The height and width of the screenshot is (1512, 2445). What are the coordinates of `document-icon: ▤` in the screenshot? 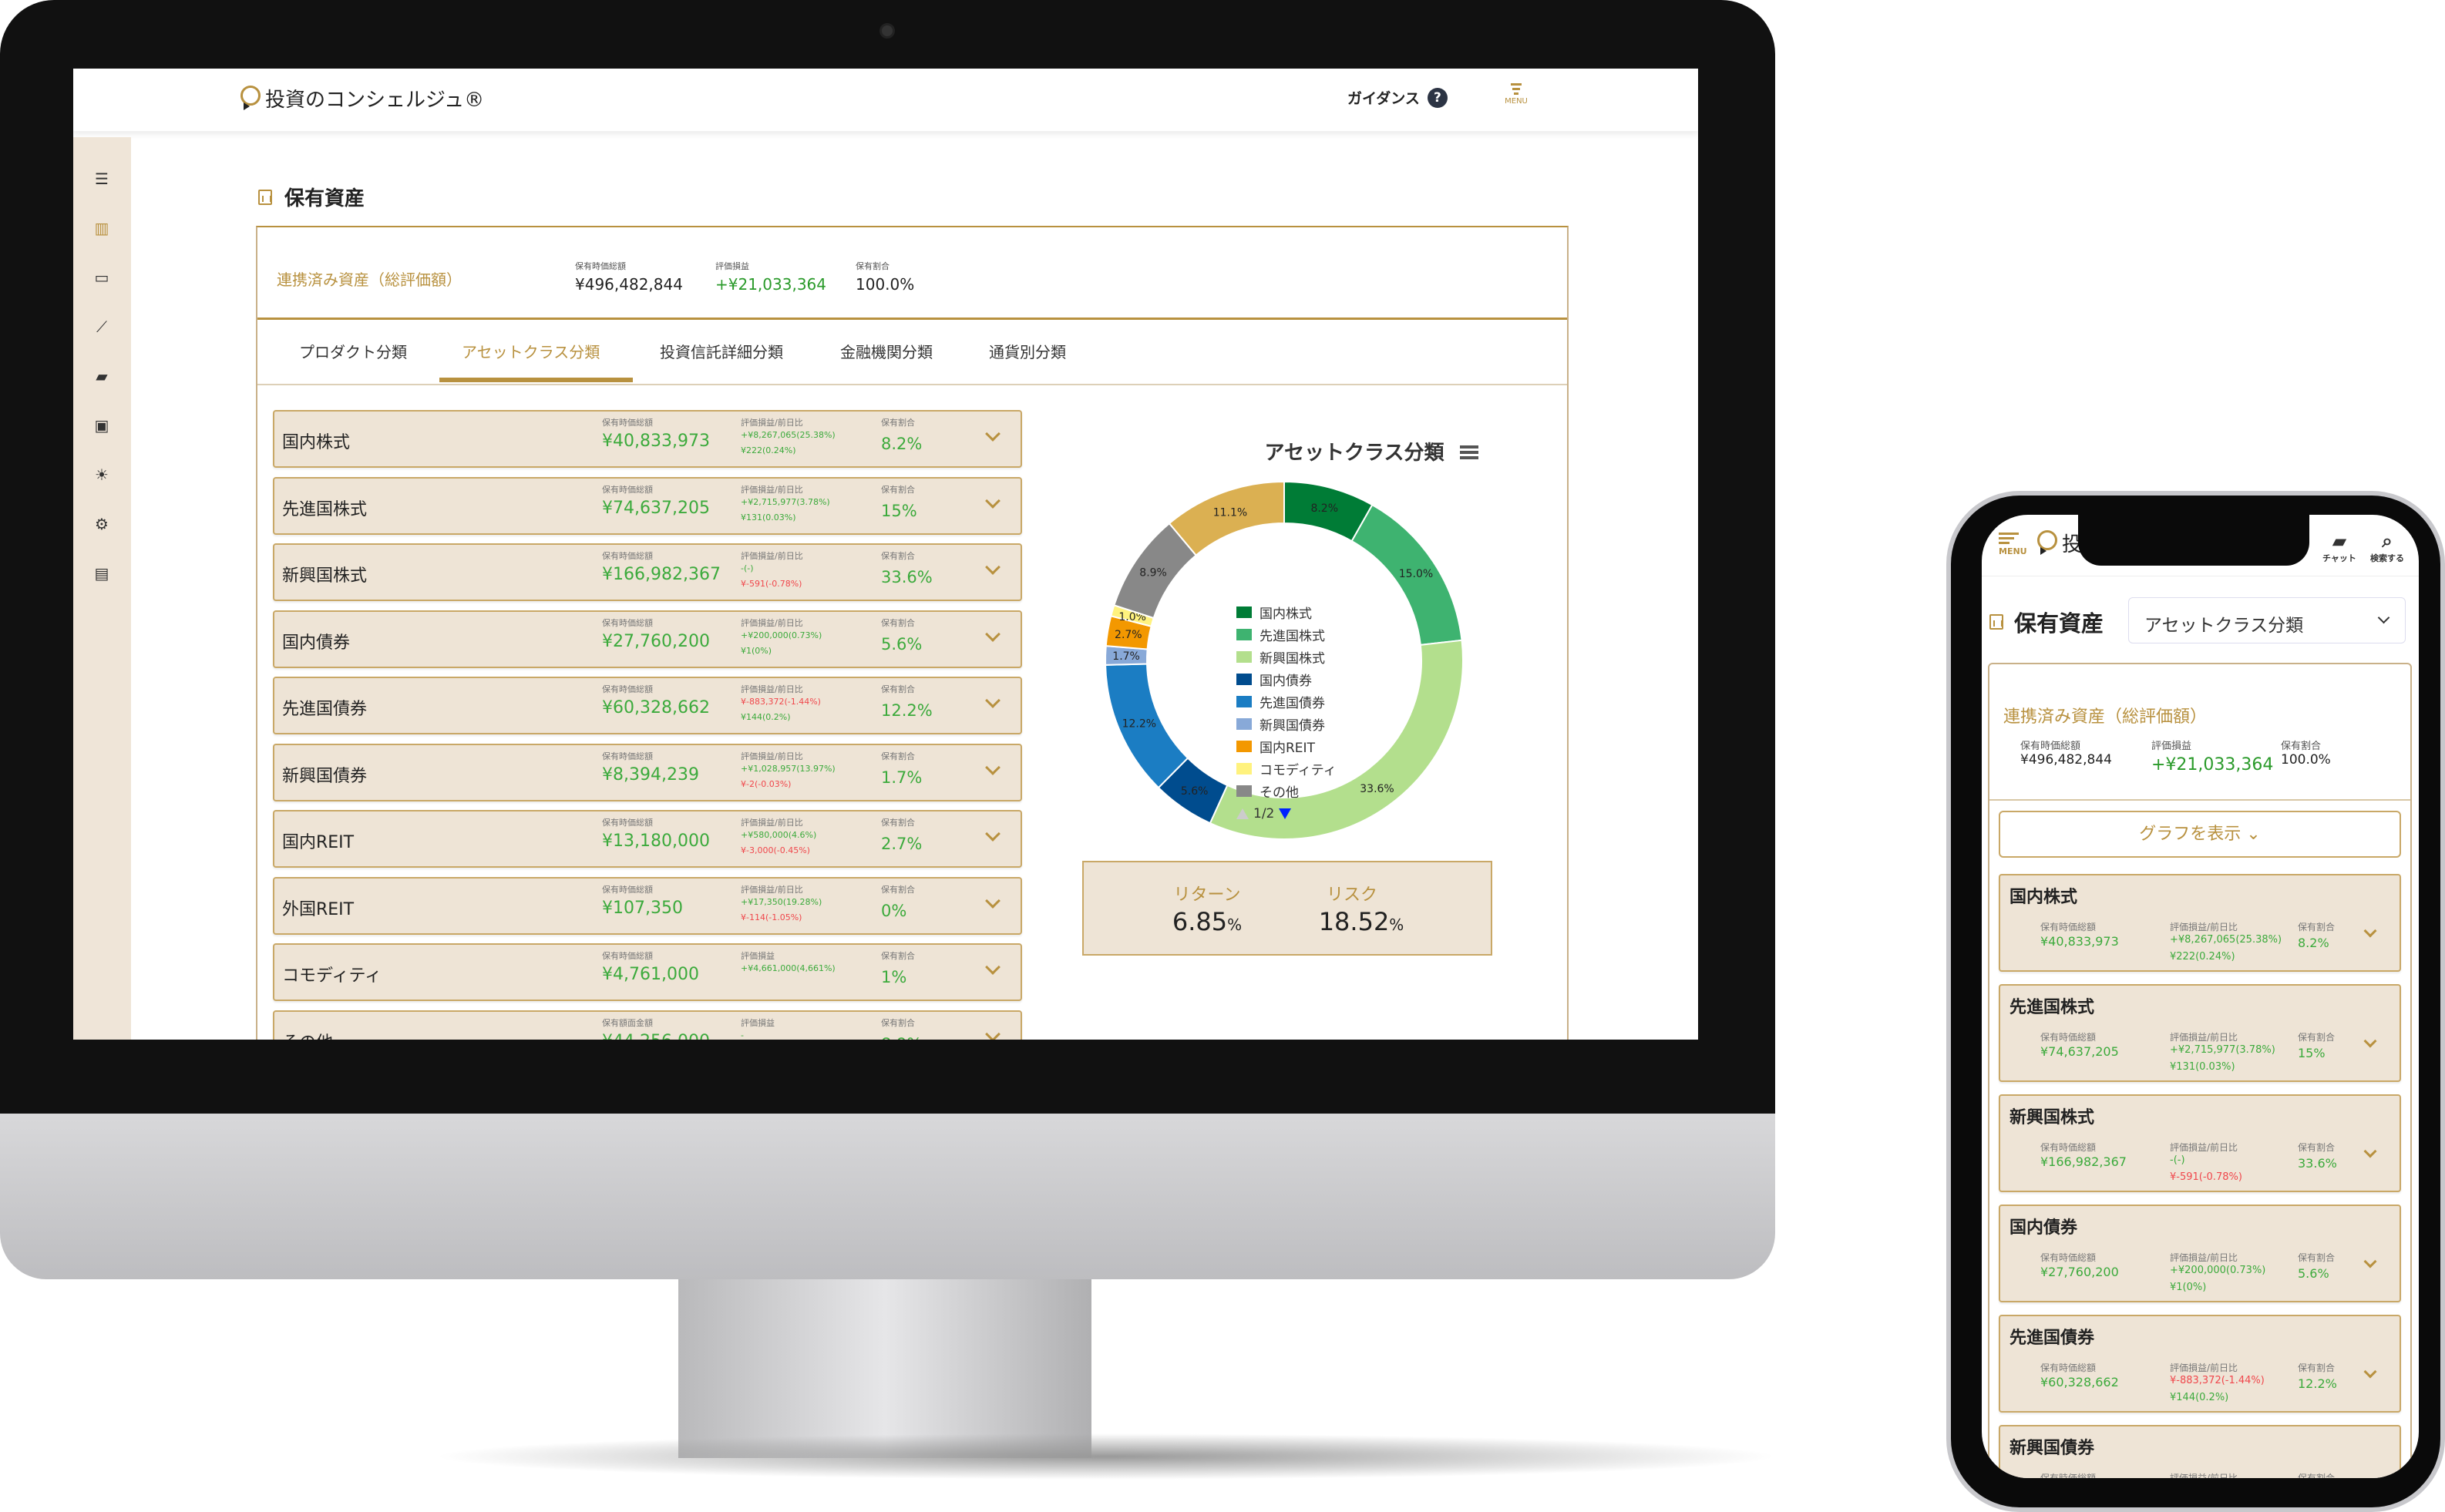 It's located at (102, 574).